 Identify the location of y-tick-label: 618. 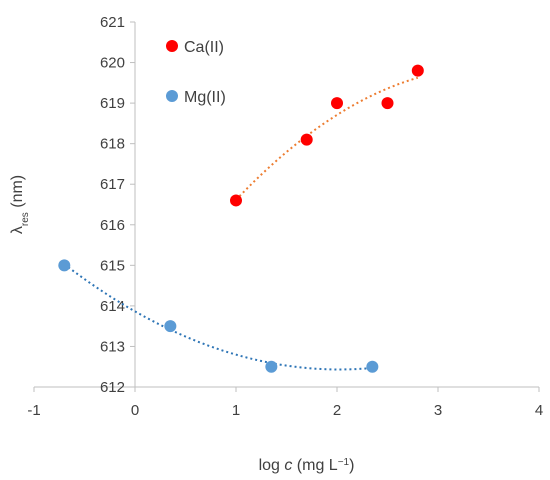
(112, 144).